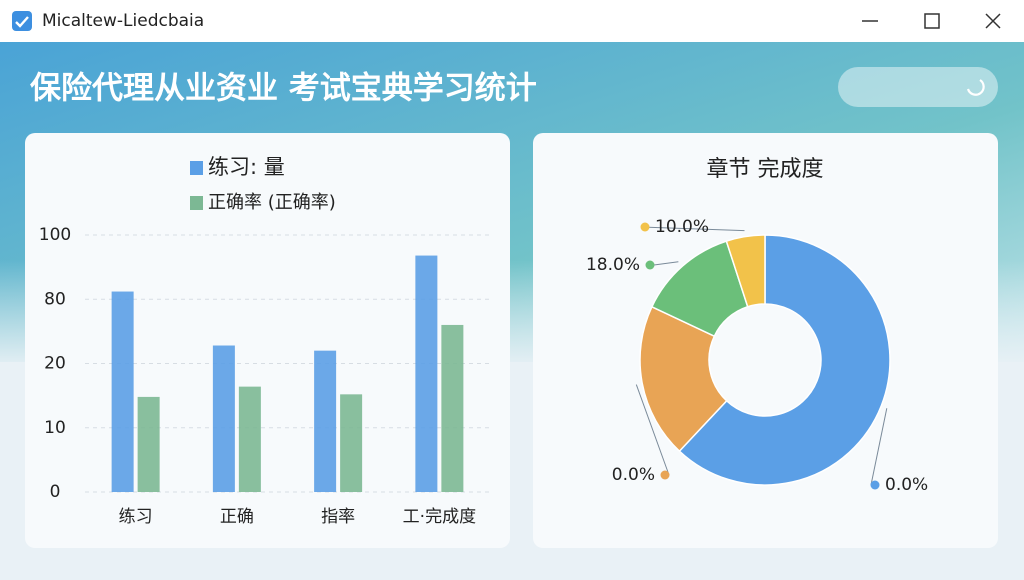 This screenshot has width=1024, height=580. Describe the element at coordinates (55, 299) in the screenshot. I see `y-tick-label: 80` at that location.